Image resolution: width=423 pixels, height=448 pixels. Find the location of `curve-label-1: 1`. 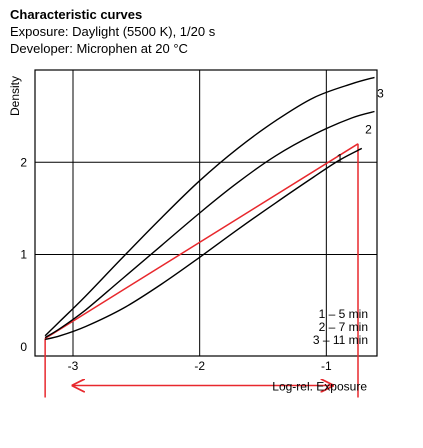

curve-label-1: 1 is located at coordinates (339, 158).